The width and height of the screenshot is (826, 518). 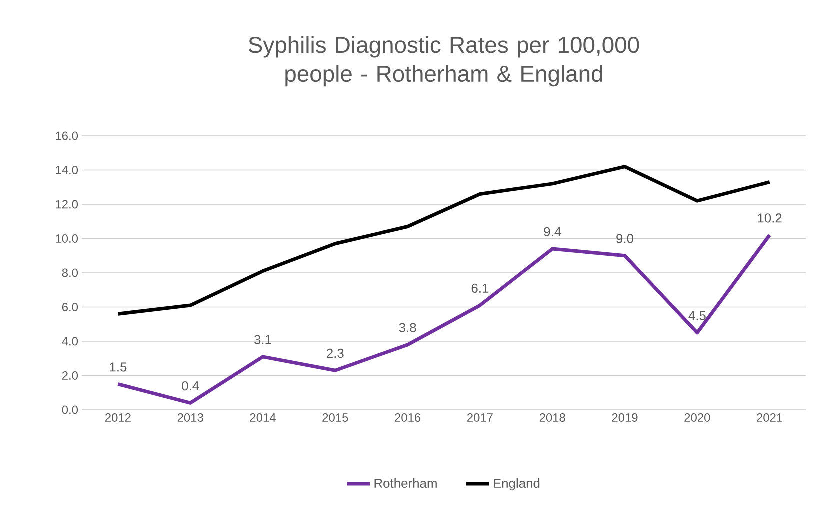 I want to click on data-label: 3.8, so click(x=407, y=327).